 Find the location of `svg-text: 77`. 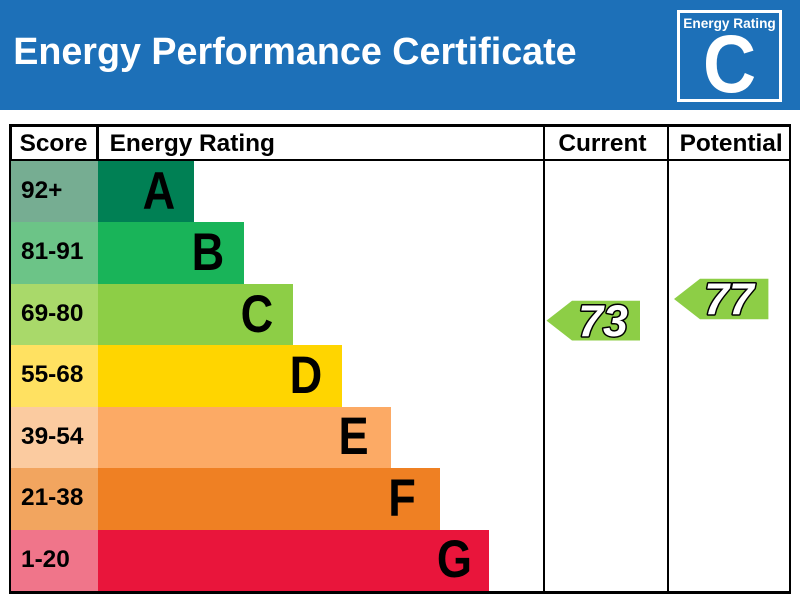

svg-text: 77 is located at coordinates (730, 299).